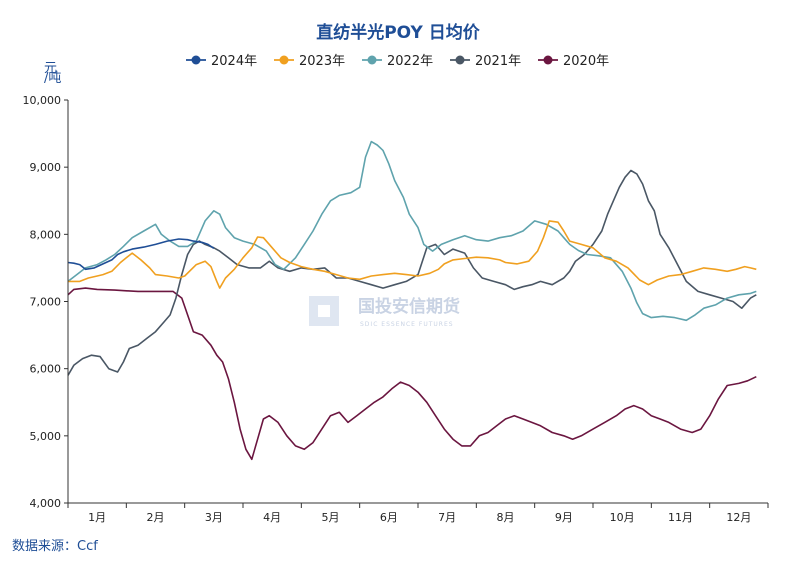 The height and width of the screenshot is (574, 793). What do you see at coordinates (409, 306) in the screenshot?
I see `watermark-text: 国投安信期货` at bounding box center [409, 306].